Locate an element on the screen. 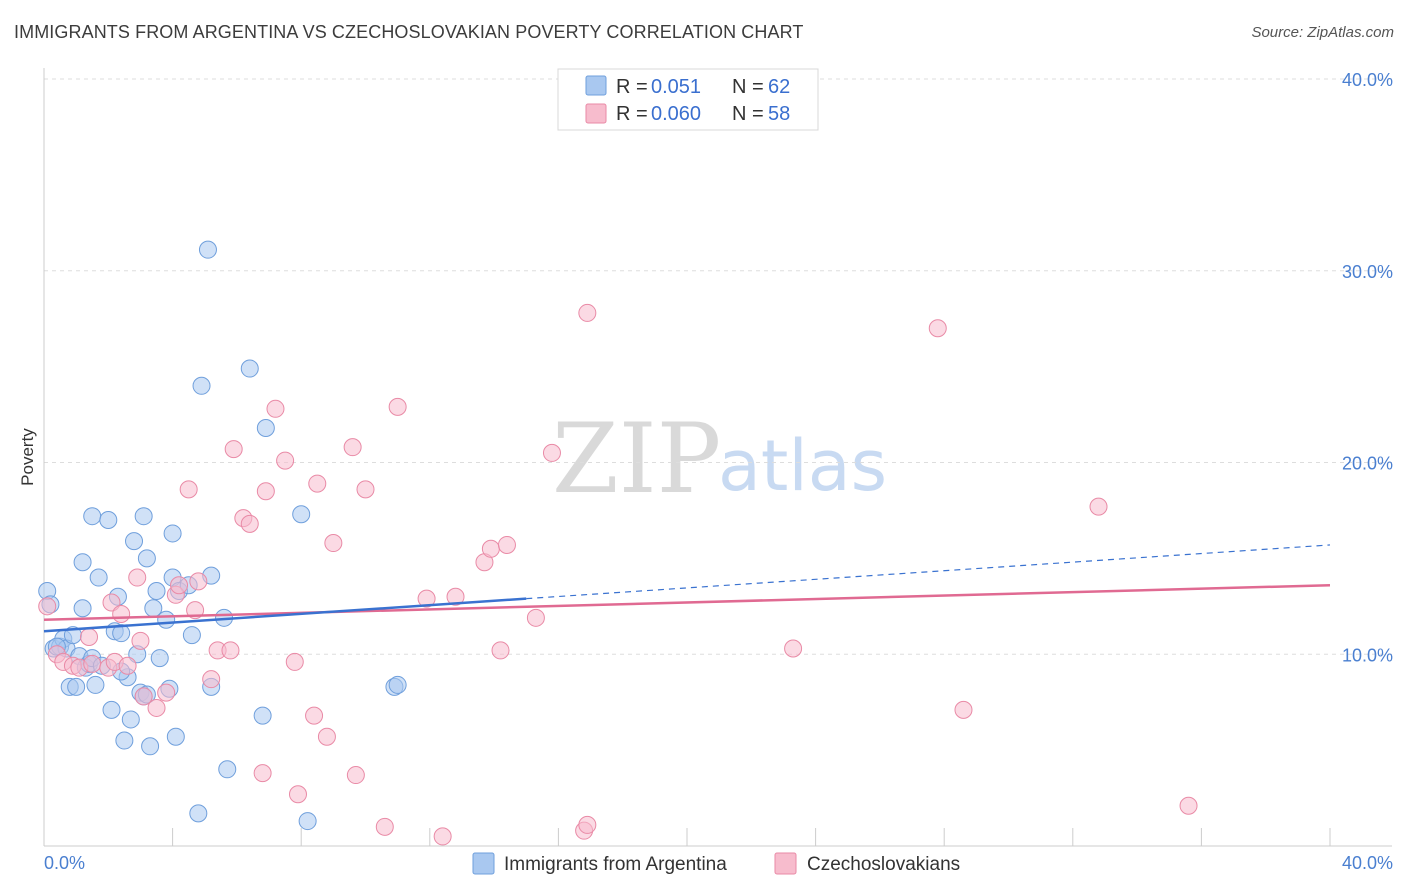 The height and width of the screenshot is (892, 1406). source-label: Source: ZipAtlas.com is located at coordinates (1322, 32).